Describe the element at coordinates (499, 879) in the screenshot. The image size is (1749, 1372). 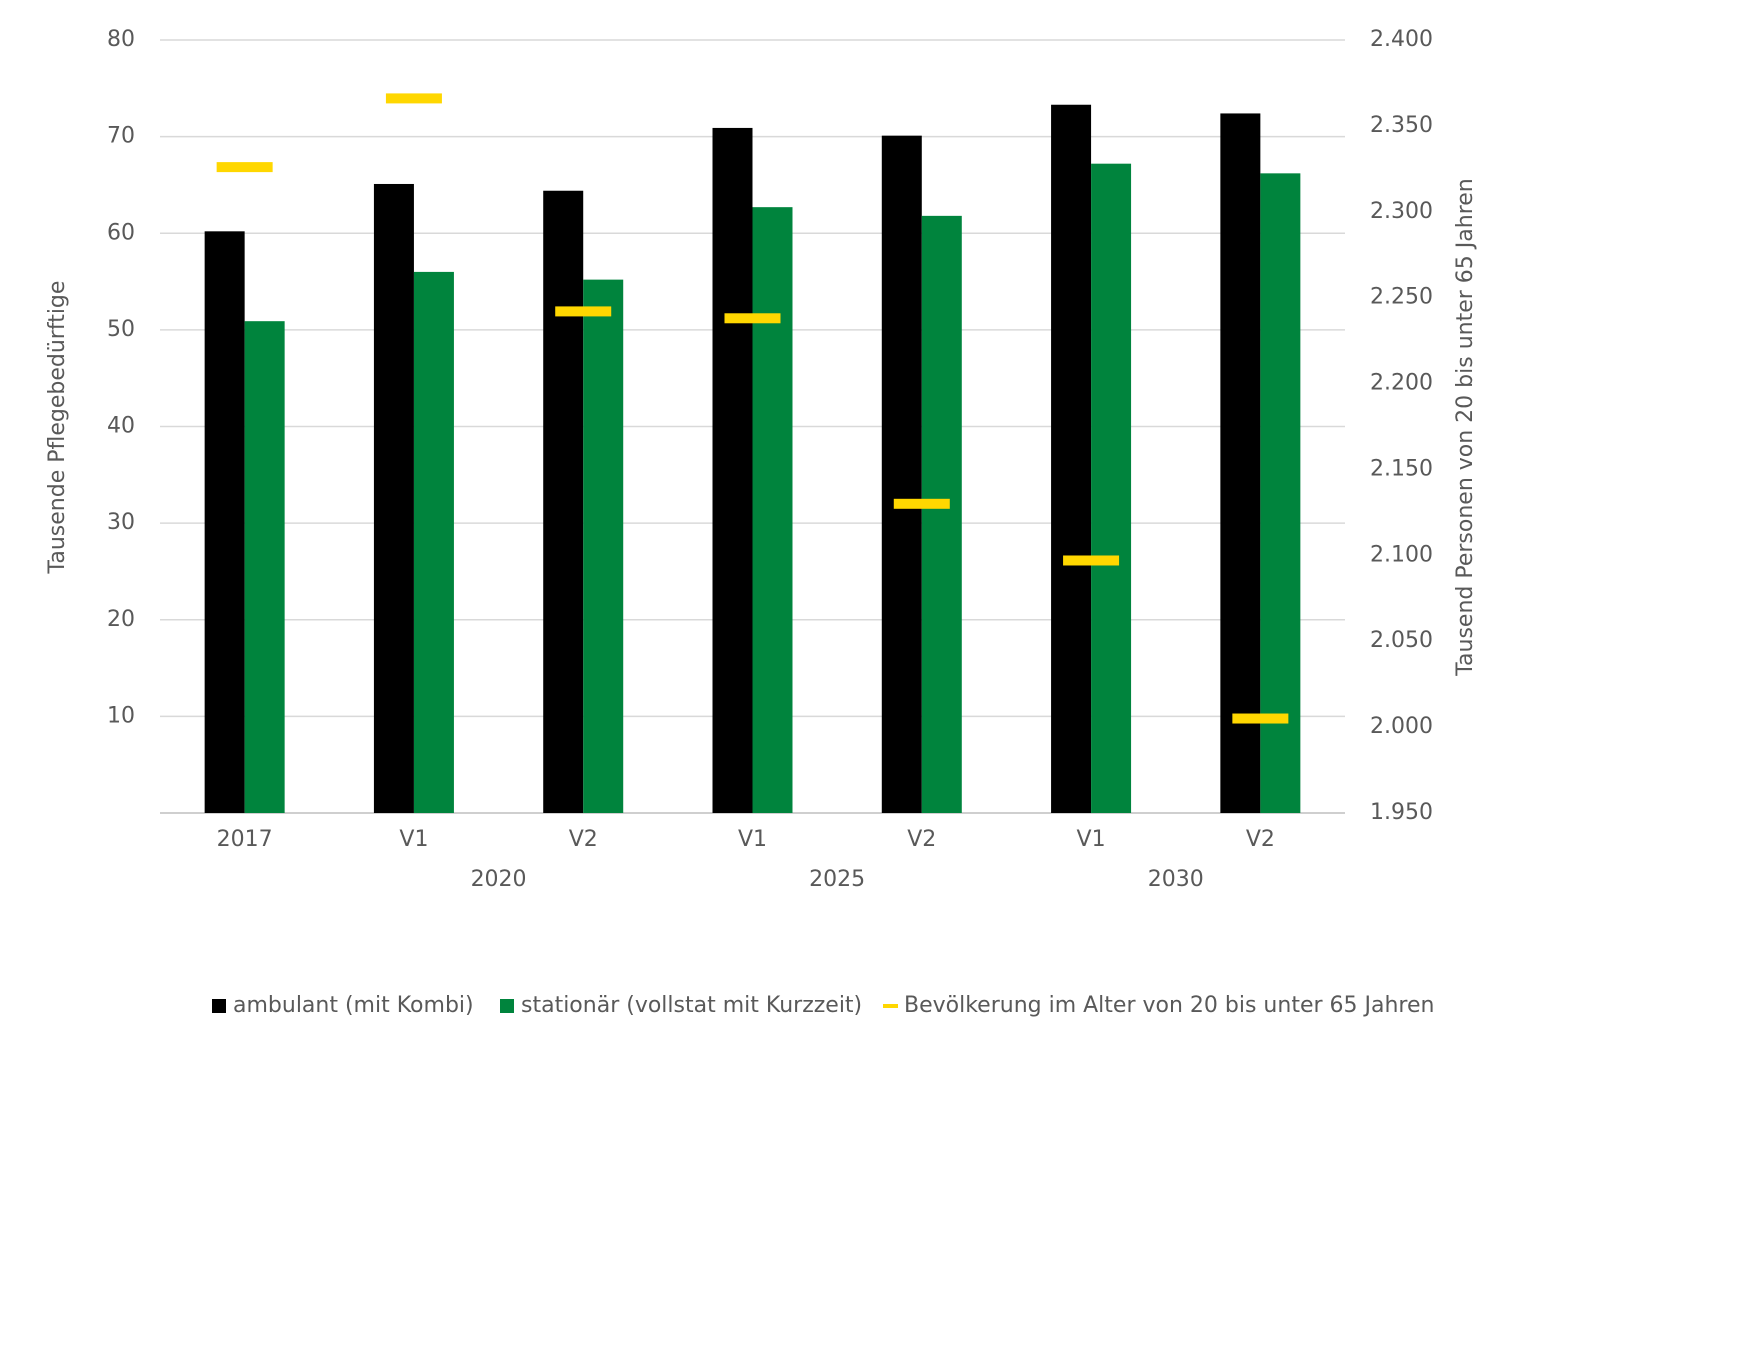
I see `x-group-label: 2020` at that location.